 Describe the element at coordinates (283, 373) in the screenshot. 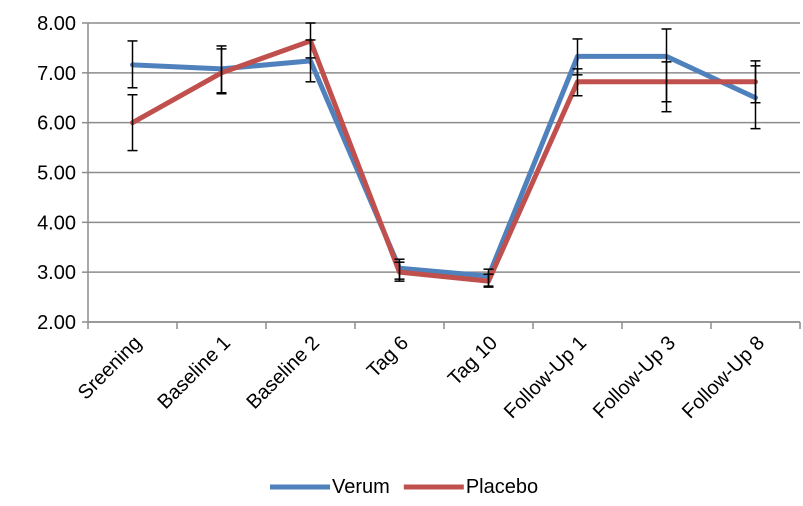

I see `x-tick-label: Baseline 2` at that location.